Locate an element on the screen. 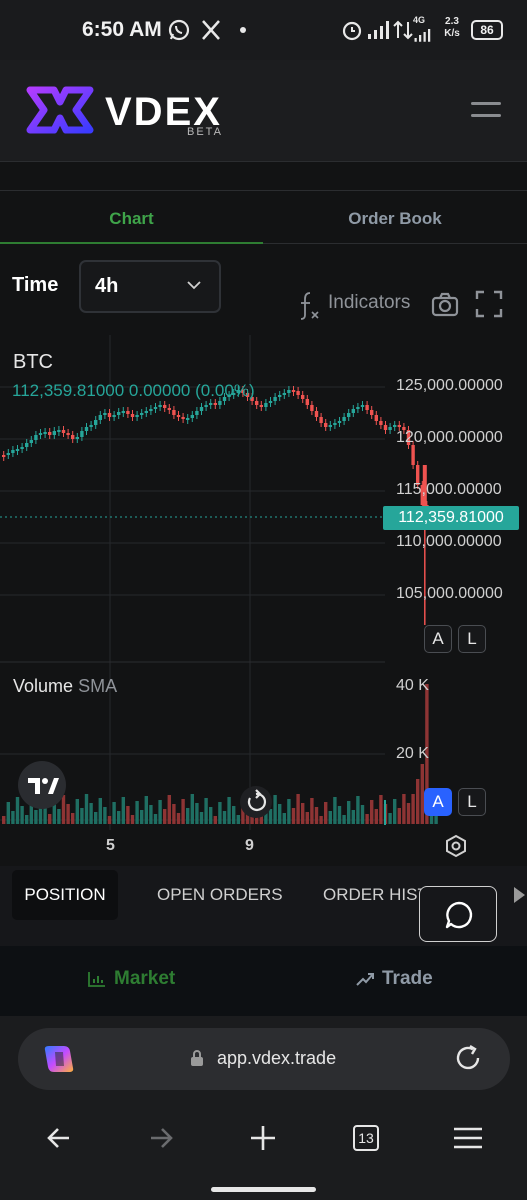 This screenshot has height=1200, width=527. hamburger-icon is located at coordinates (486, 110).